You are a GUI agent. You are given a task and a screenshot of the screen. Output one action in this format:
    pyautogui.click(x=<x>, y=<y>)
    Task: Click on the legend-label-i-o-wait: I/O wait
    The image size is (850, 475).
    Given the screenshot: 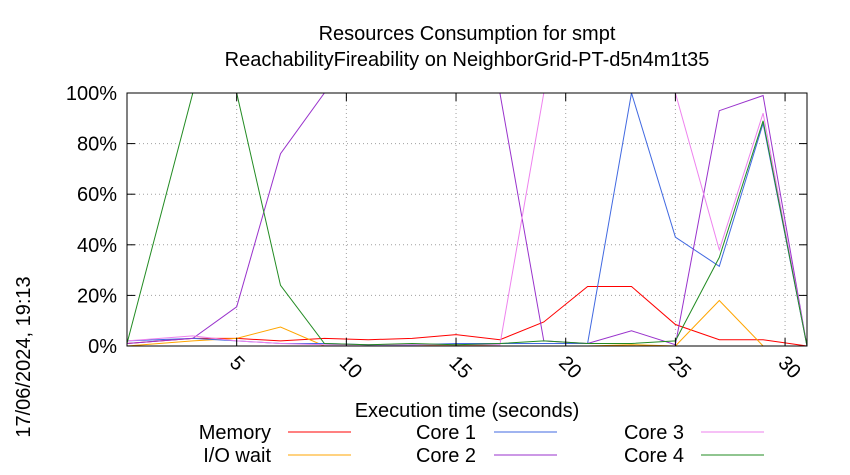 What is the action you would take?
    pyautogui.click(x=237, y=456)
    